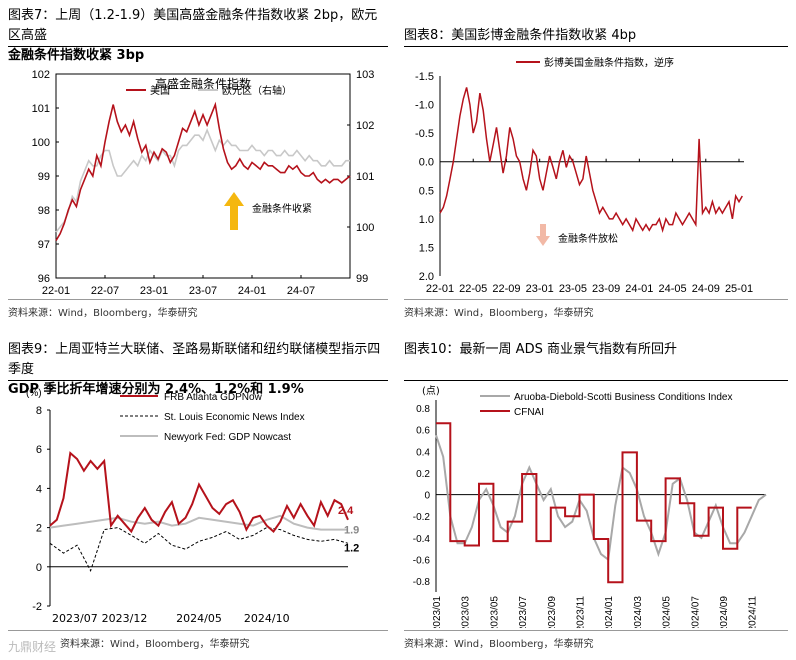 The image size is (796, 660). What do you see at coordinates (41, 75) in the screenshot?
I see `y-tick-label-left: 102` at bounding box center [41, 75].